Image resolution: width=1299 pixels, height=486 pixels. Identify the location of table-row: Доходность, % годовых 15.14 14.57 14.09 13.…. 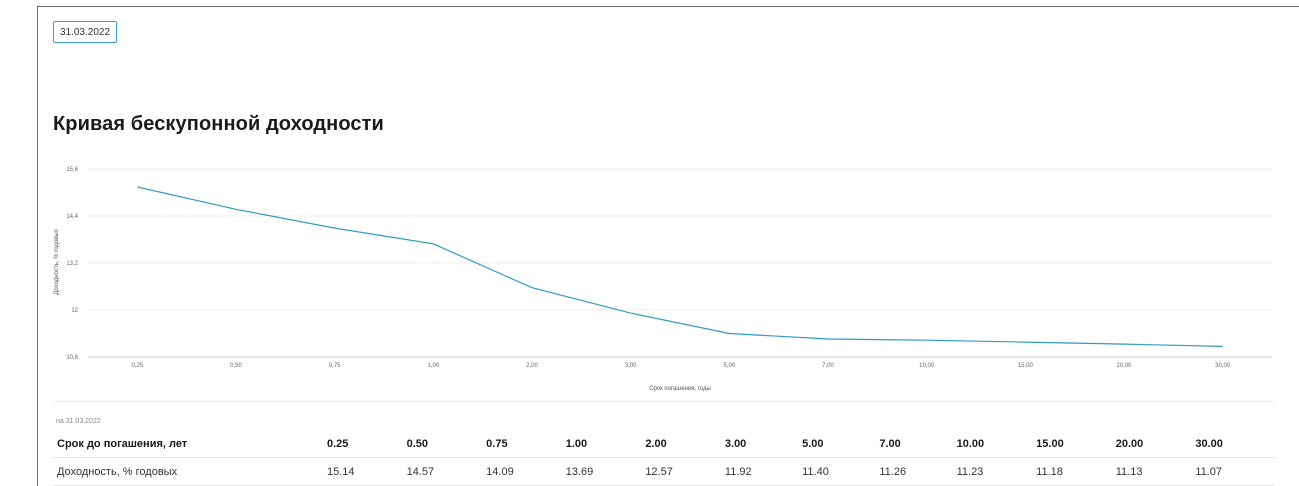
(664, 472).